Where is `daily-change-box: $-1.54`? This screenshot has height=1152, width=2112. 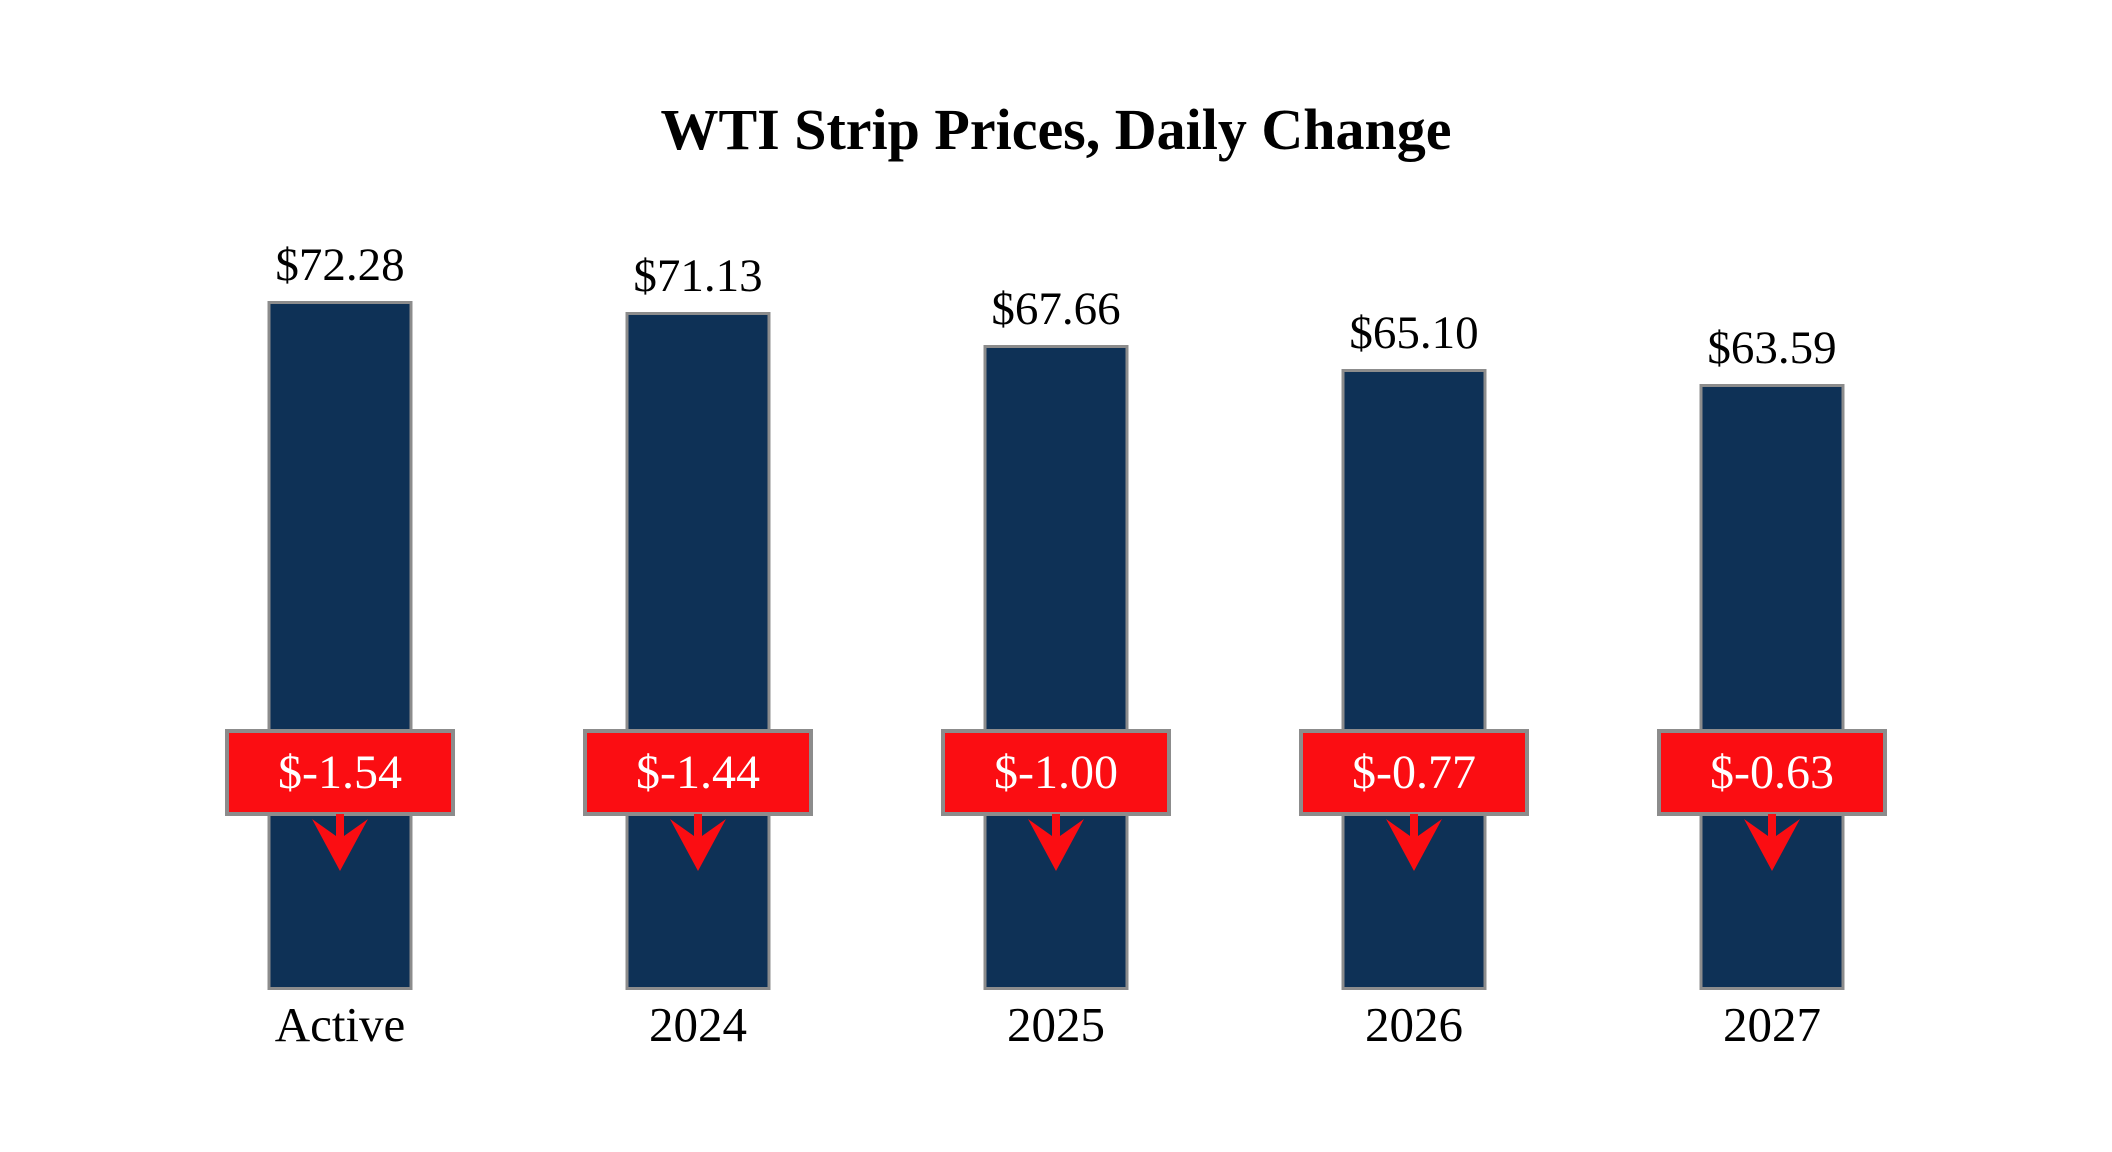 daily-change-box: $-1.54 is located at coordinates (340, 772).